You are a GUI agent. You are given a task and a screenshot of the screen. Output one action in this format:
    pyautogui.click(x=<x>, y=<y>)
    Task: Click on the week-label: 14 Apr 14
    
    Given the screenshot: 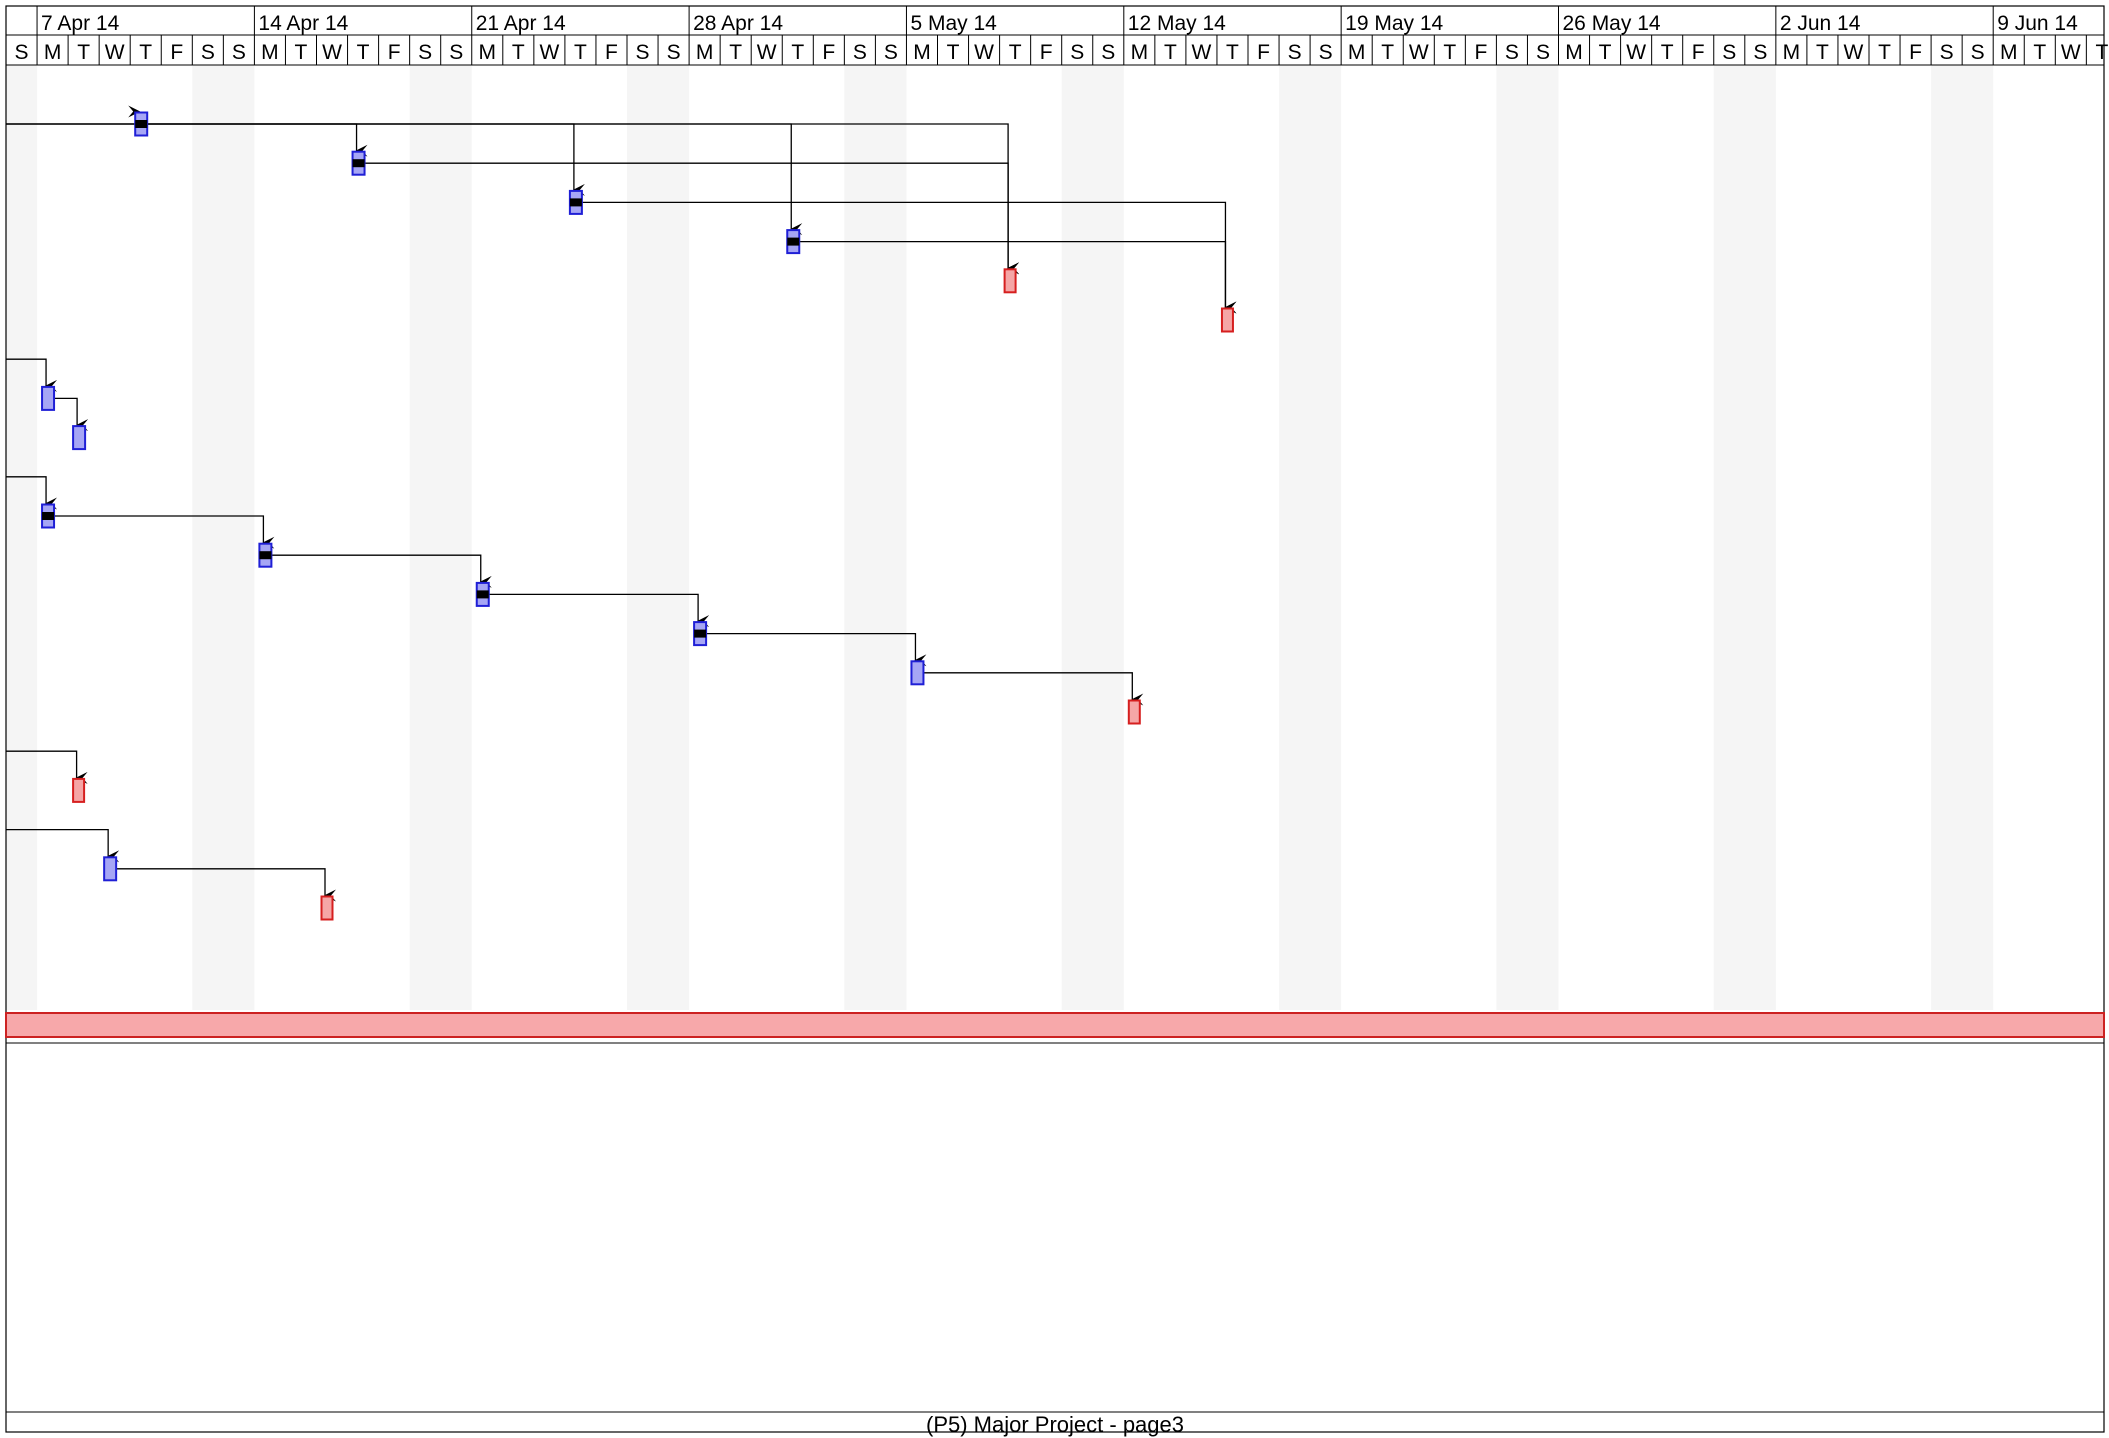 What is the action you would take?
    pyautogui.click(x=303, y=23)
    